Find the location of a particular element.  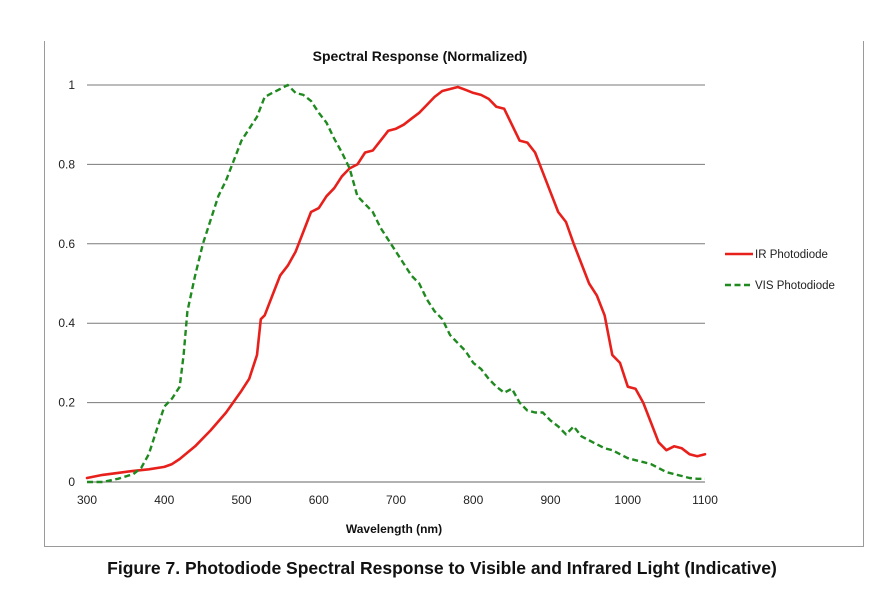

x-tick-label: 300 is located at coordinates (87, 500).